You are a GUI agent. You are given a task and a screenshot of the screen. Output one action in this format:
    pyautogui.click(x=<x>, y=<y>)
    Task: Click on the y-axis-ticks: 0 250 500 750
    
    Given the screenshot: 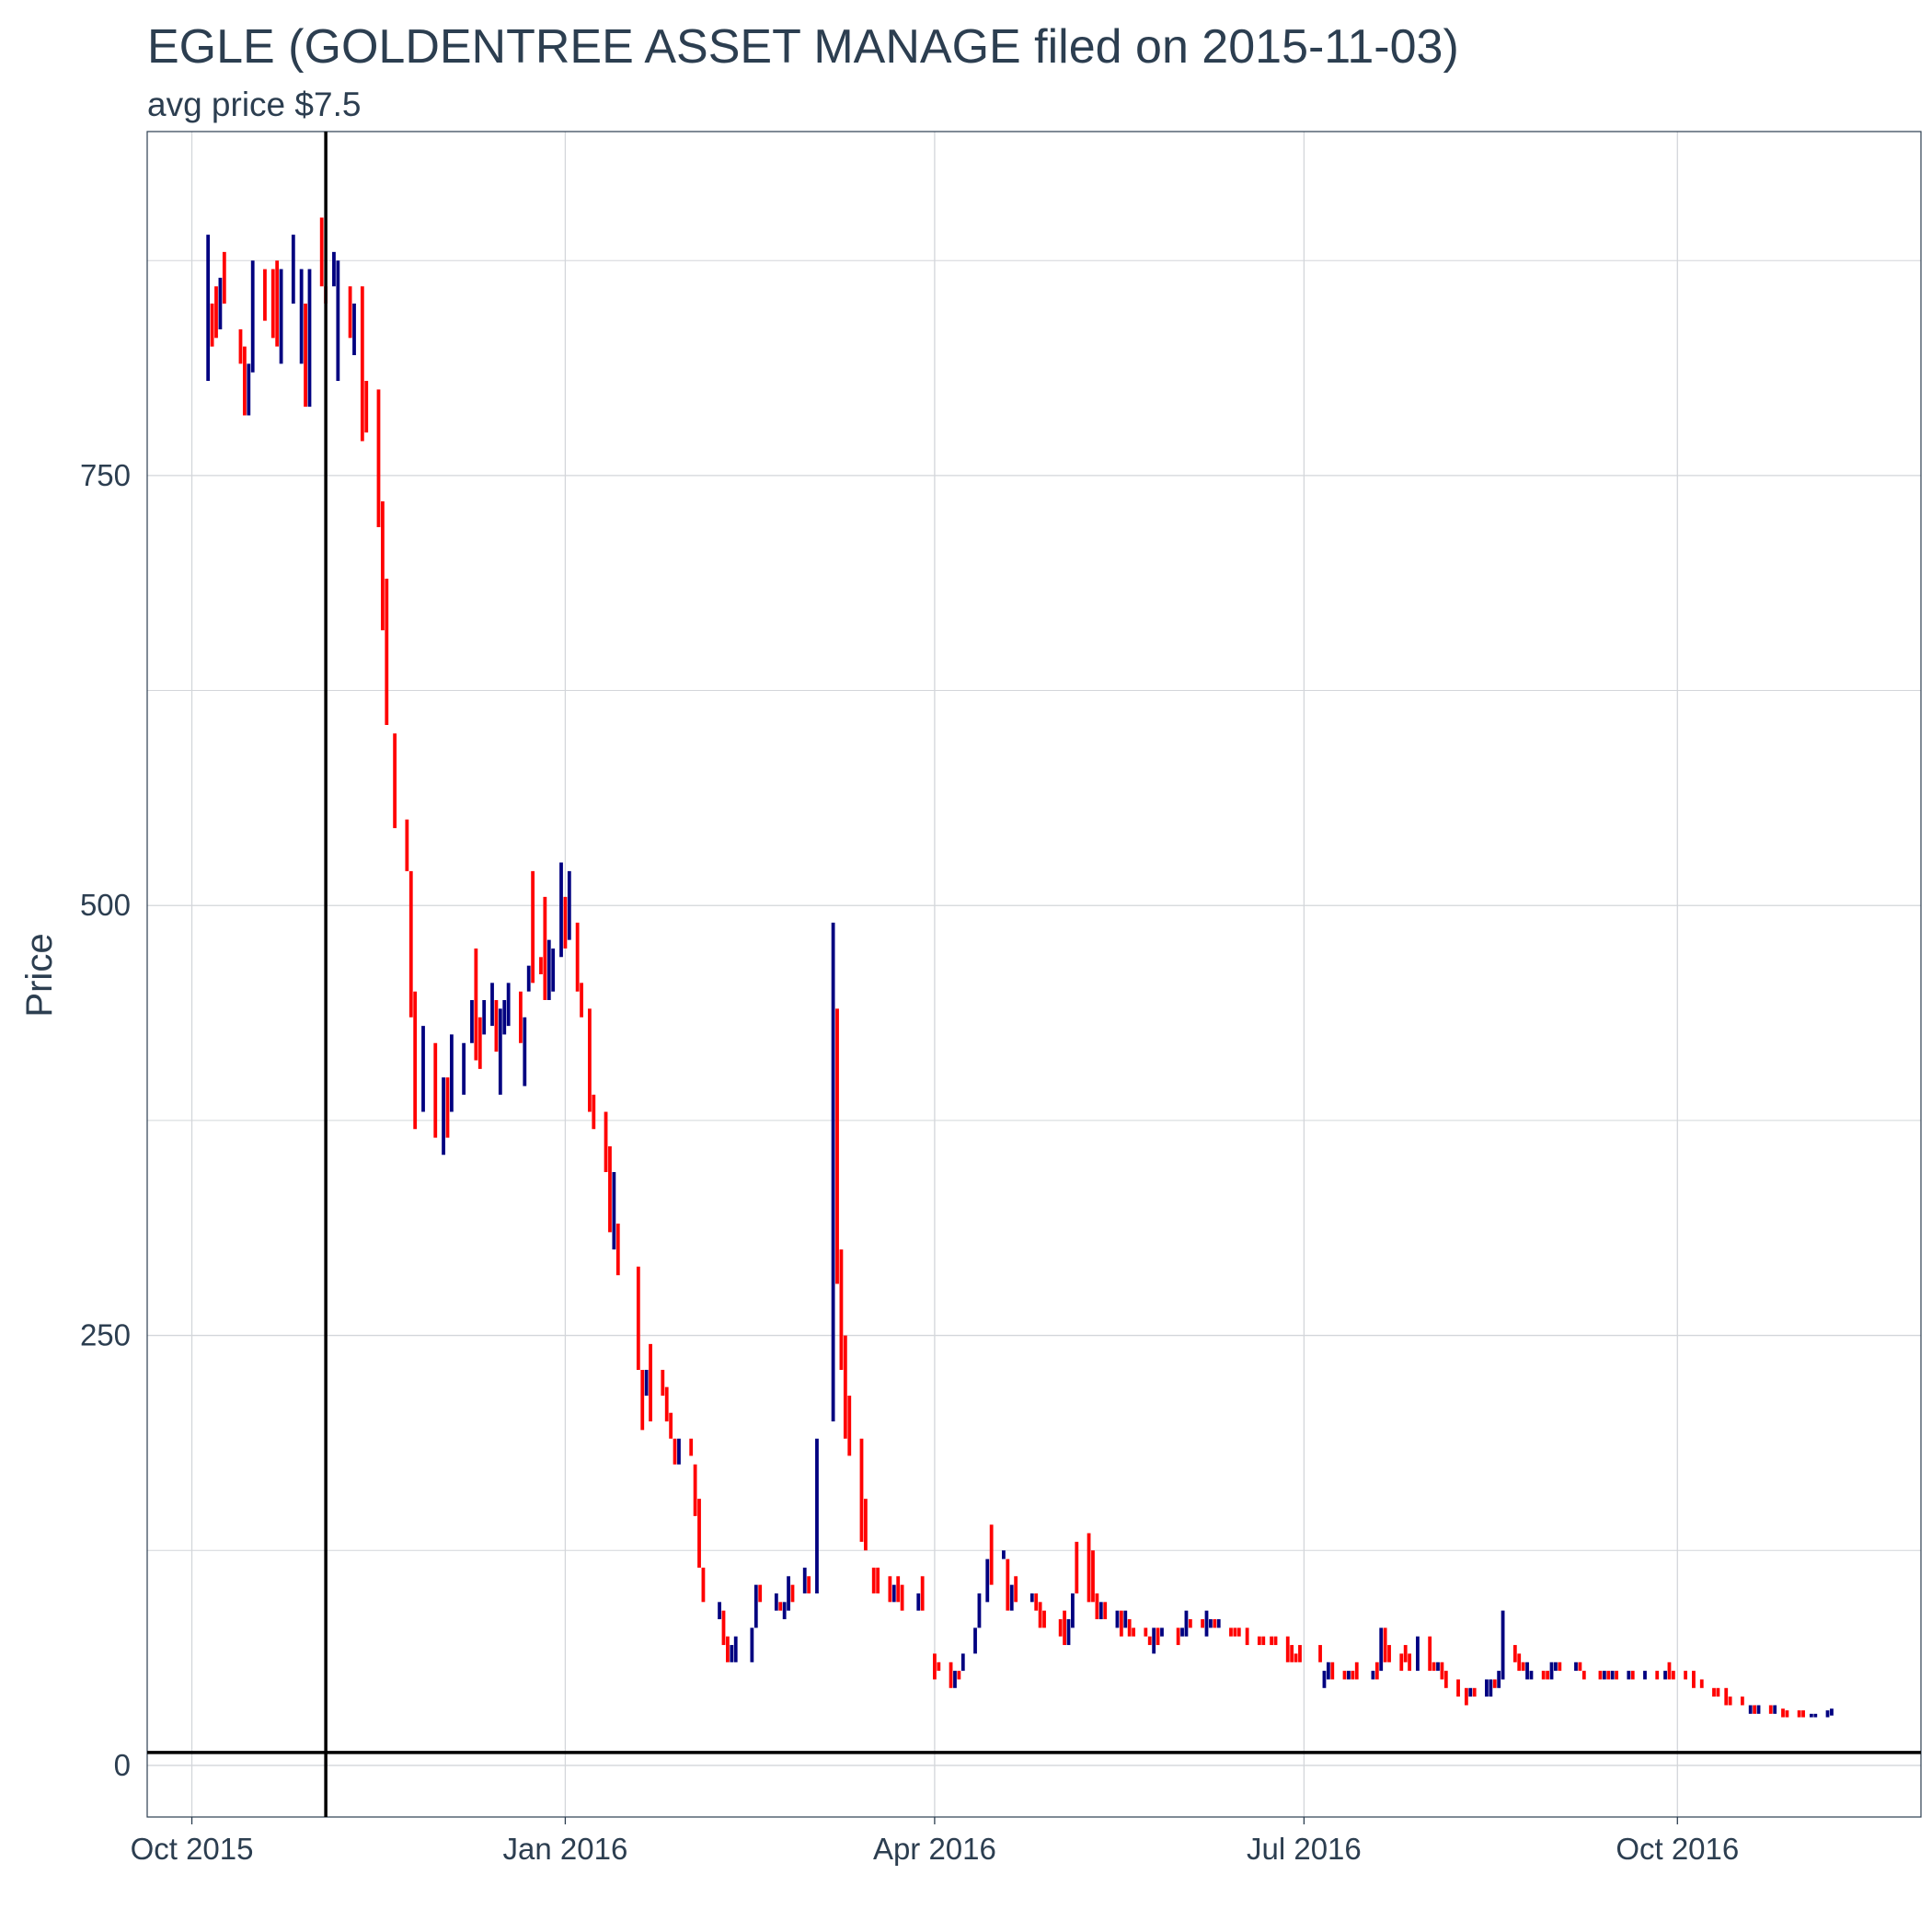 What is the action you would take?
    pyautogui.click(x=105, y=1120)
    